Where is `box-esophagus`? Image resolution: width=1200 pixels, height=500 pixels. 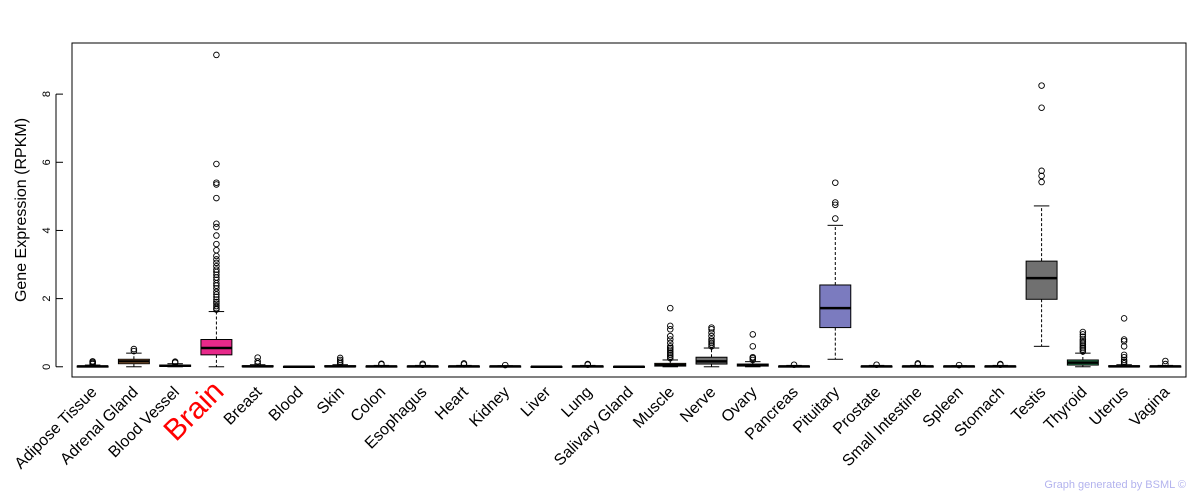 box-esophagus is located at coordinates (422, 364).